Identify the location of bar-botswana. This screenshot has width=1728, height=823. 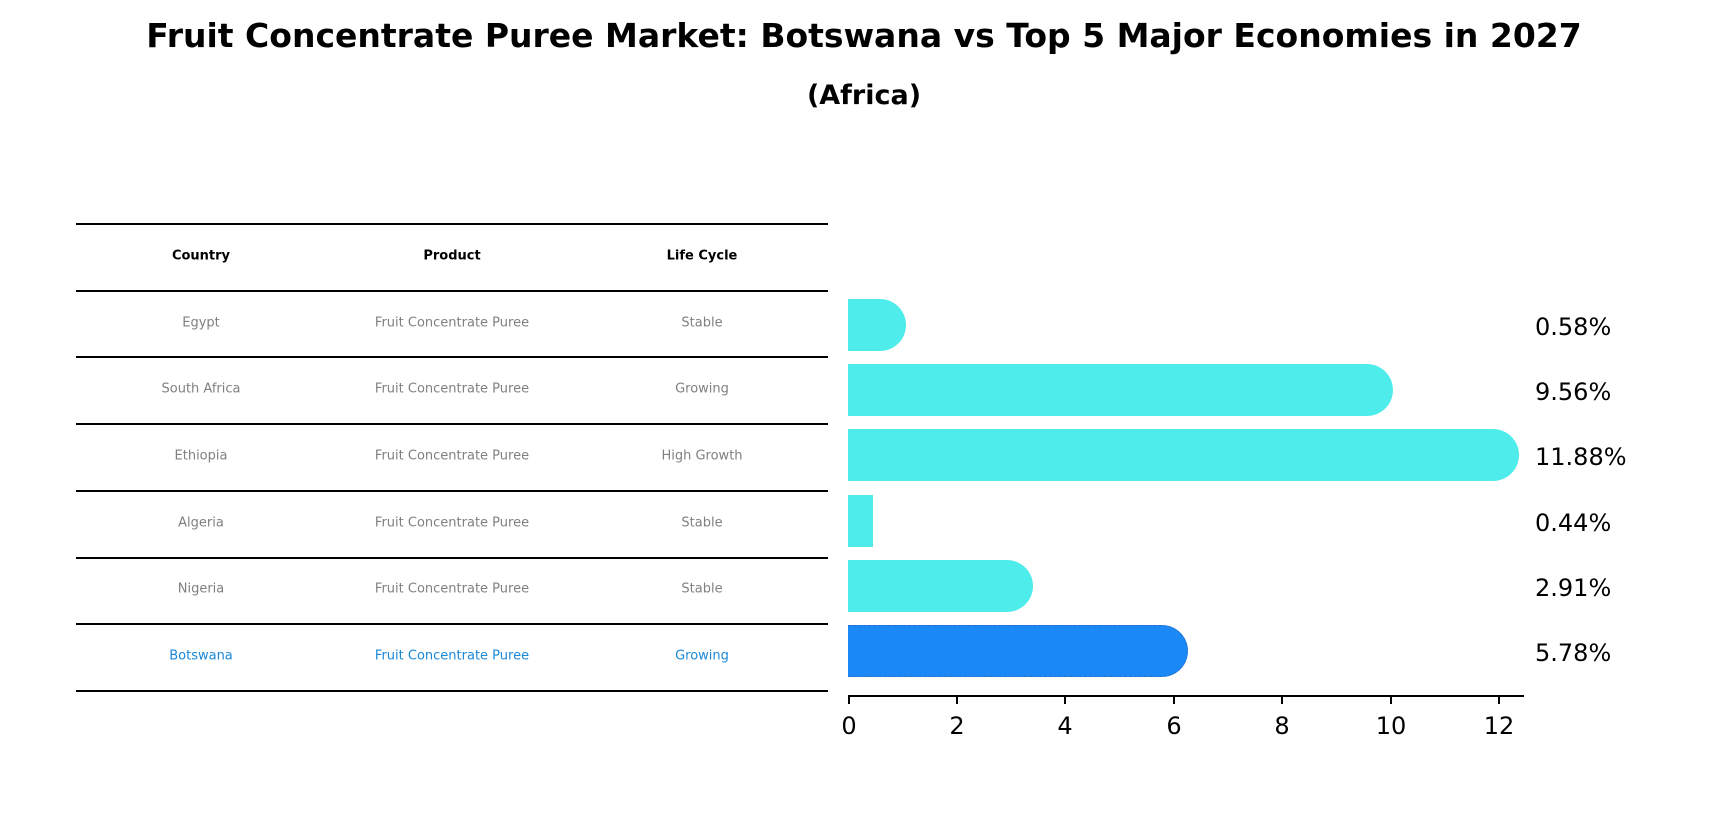
(1018, 651).